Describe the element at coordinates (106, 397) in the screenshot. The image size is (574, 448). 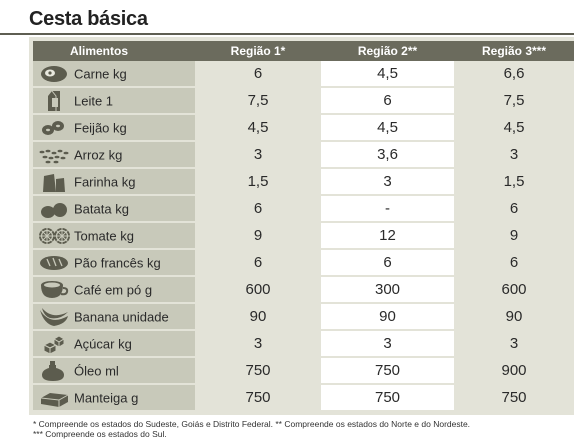
I see `food-name: Manteiga g` at that location.